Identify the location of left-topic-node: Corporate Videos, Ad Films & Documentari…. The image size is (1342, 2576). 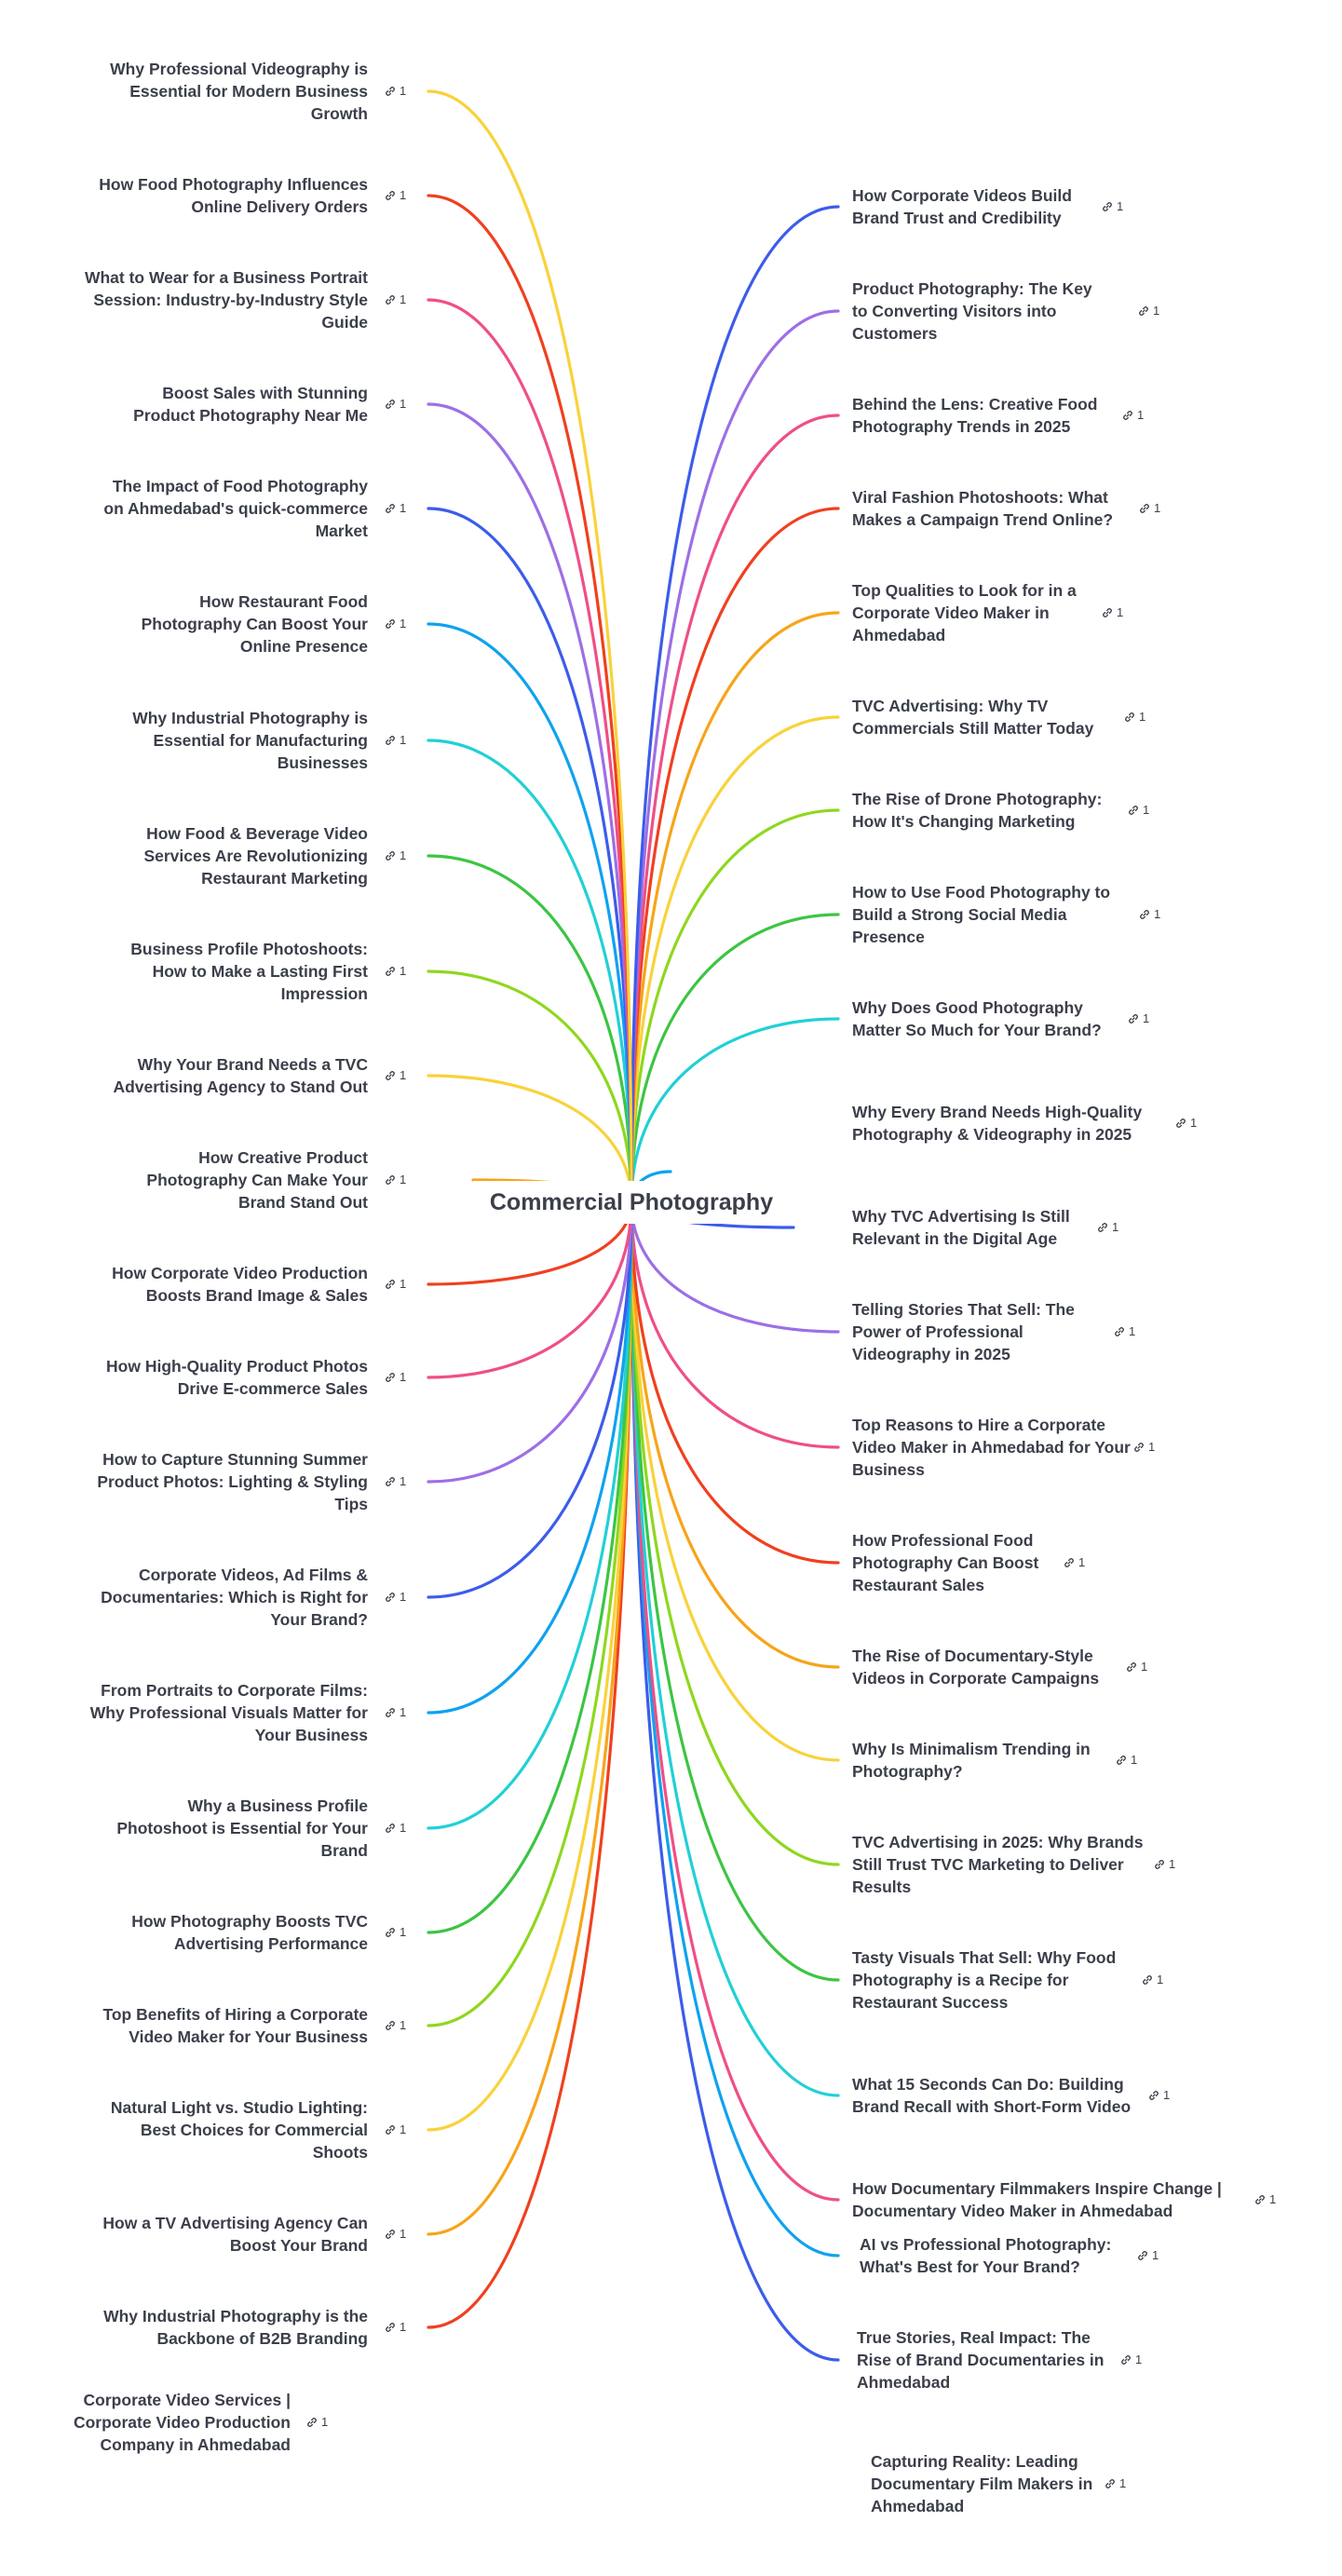
(247, 1597).